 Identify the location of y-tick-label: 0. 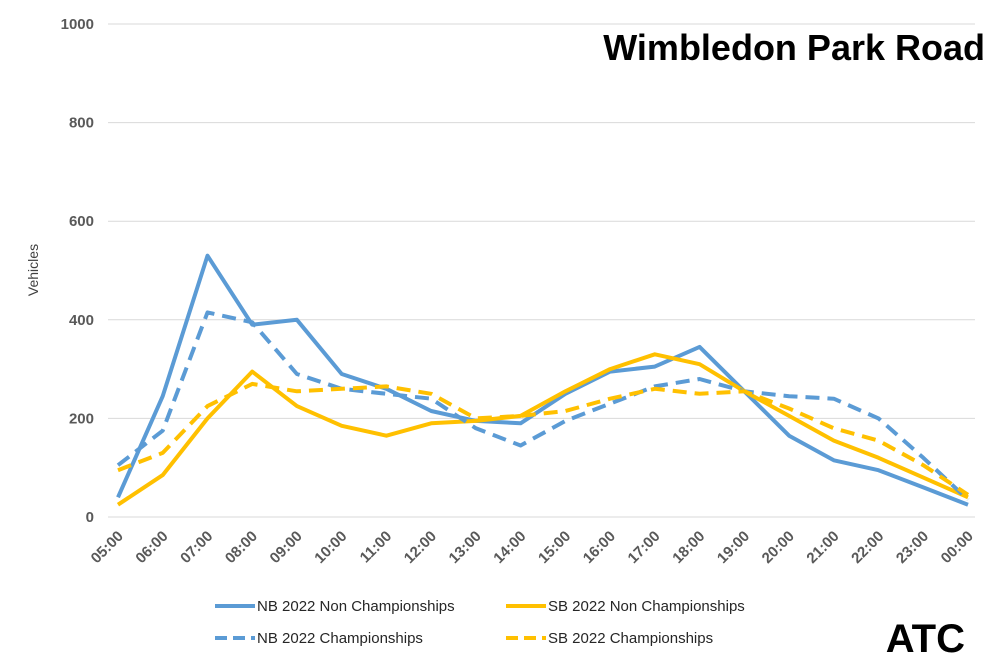
(90, 517).